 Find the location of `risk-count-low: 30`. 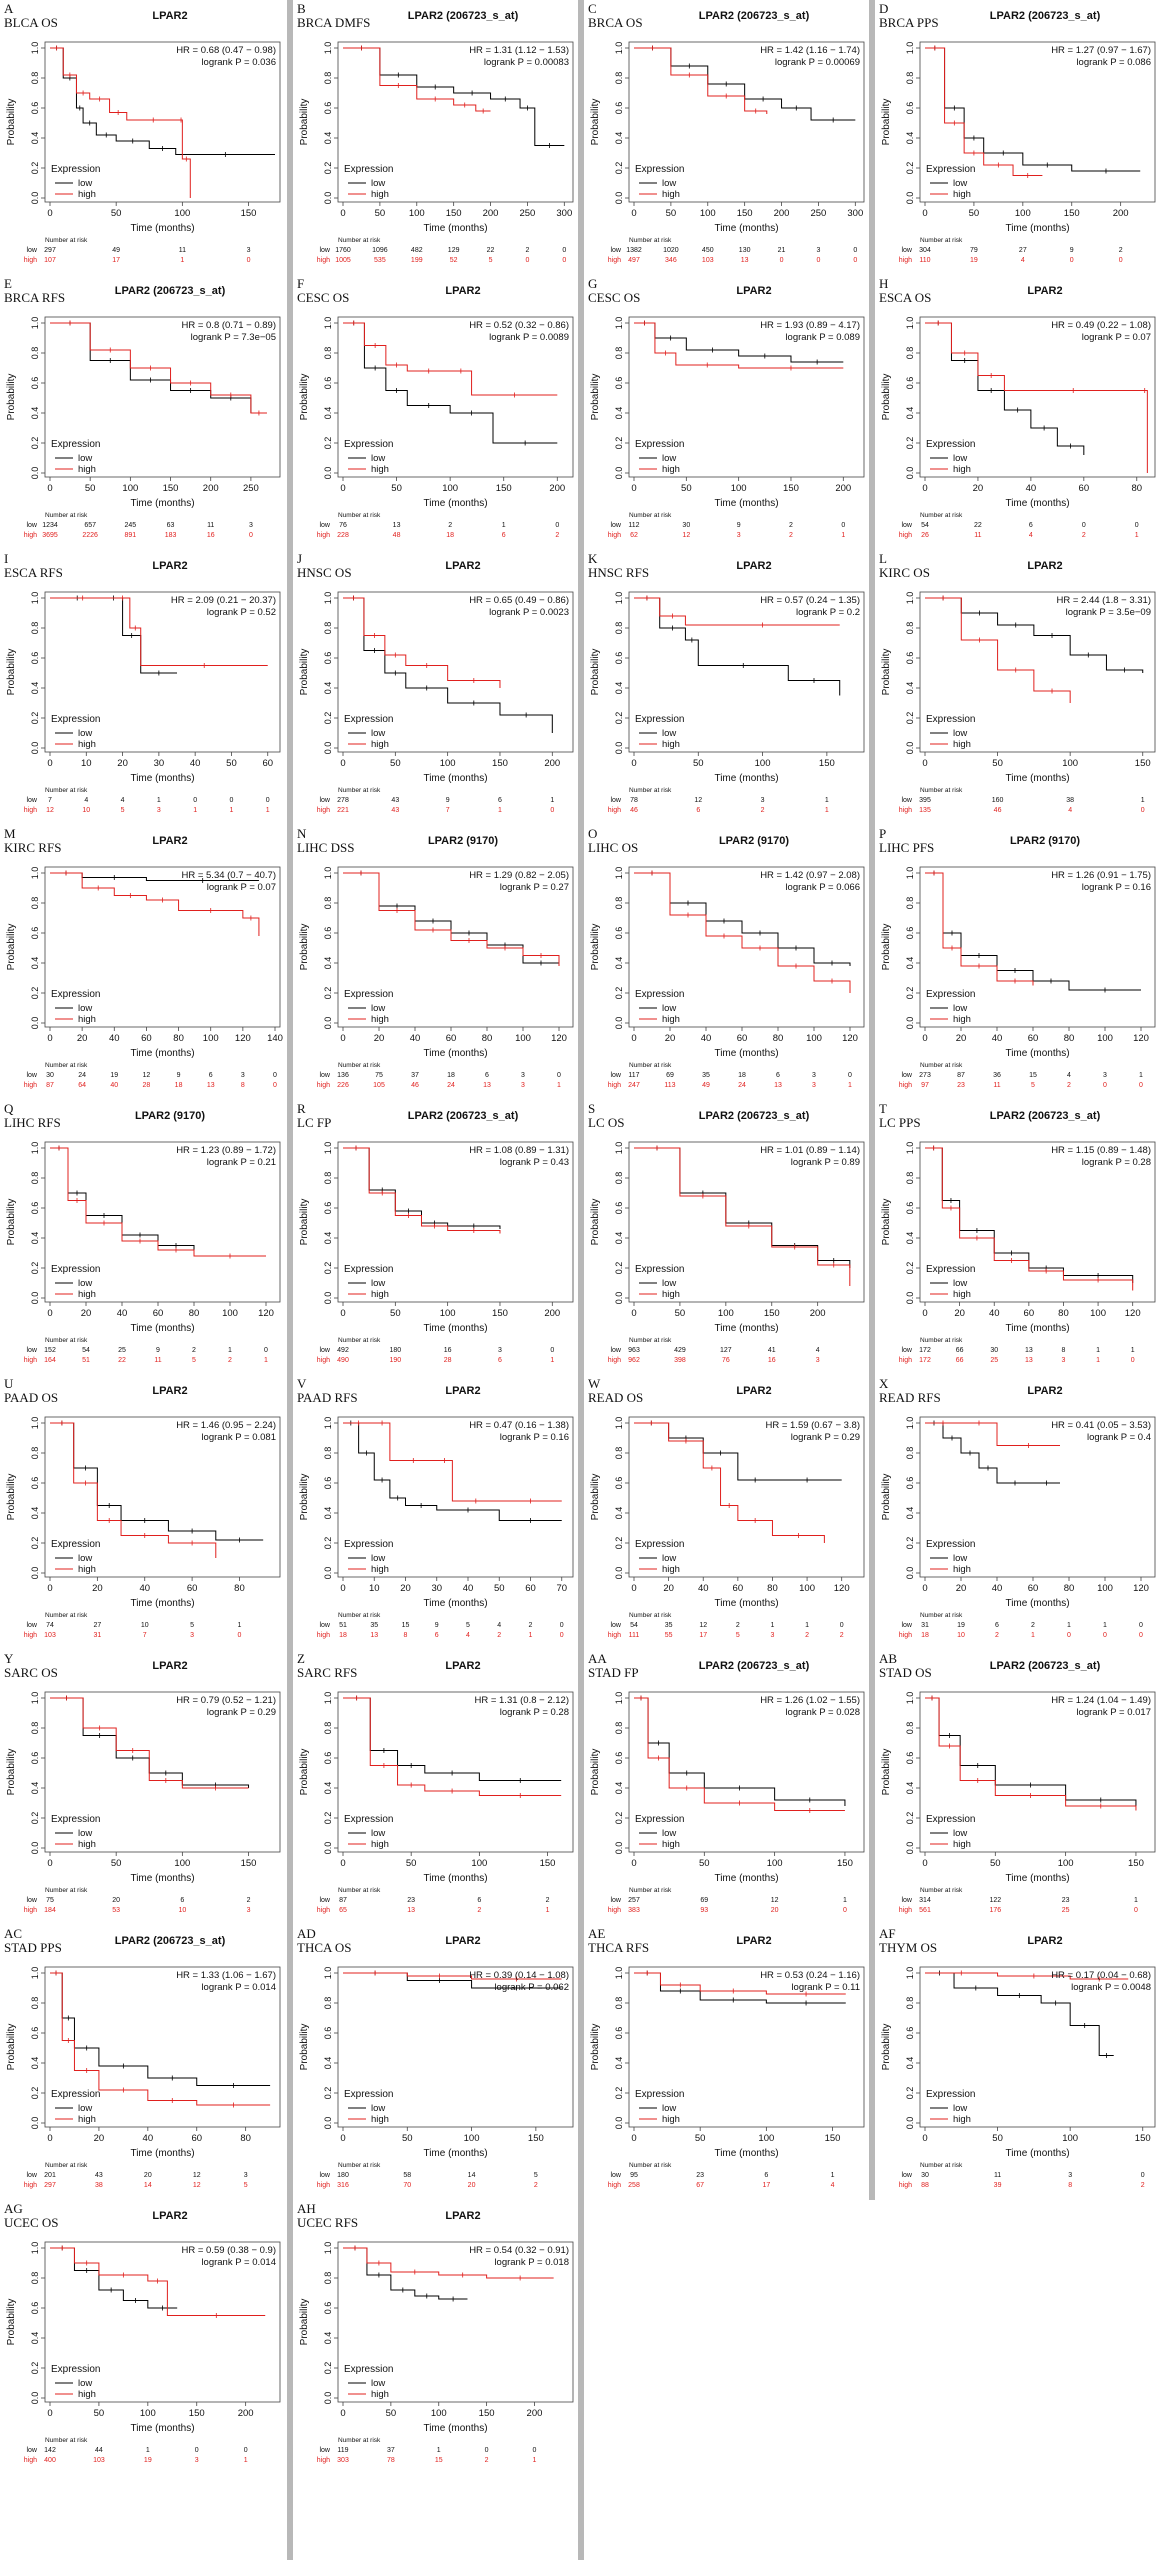

risk-count-low: 30 is located at coordinates (686, 525).